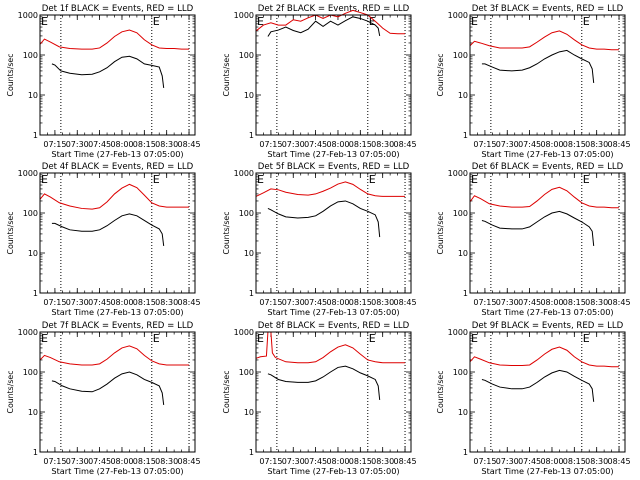 The image size is (640, 480). I want to click on panel-title: Det 8f BLACK = Events, RED = LLD, so click(334, 326).